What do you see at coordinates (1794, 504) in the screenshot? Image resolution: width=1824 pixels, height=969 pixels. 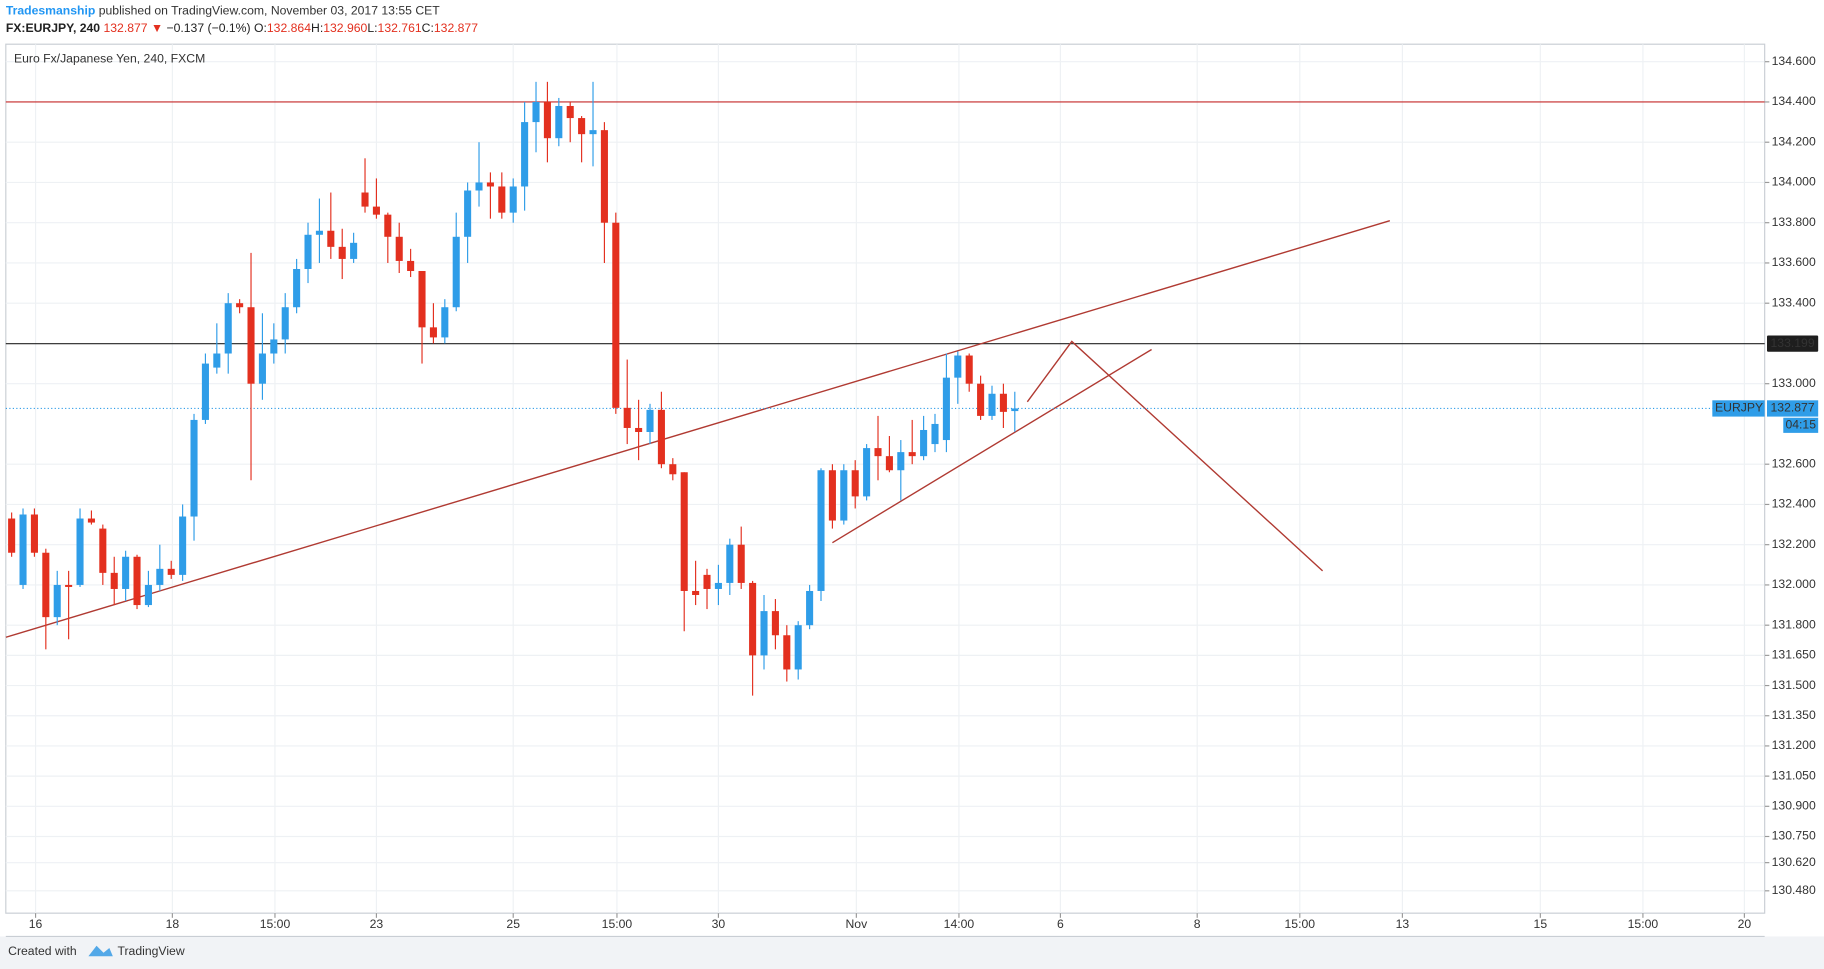 I see `y-tick-label: 132.400` at bounding box center [1794, 504].